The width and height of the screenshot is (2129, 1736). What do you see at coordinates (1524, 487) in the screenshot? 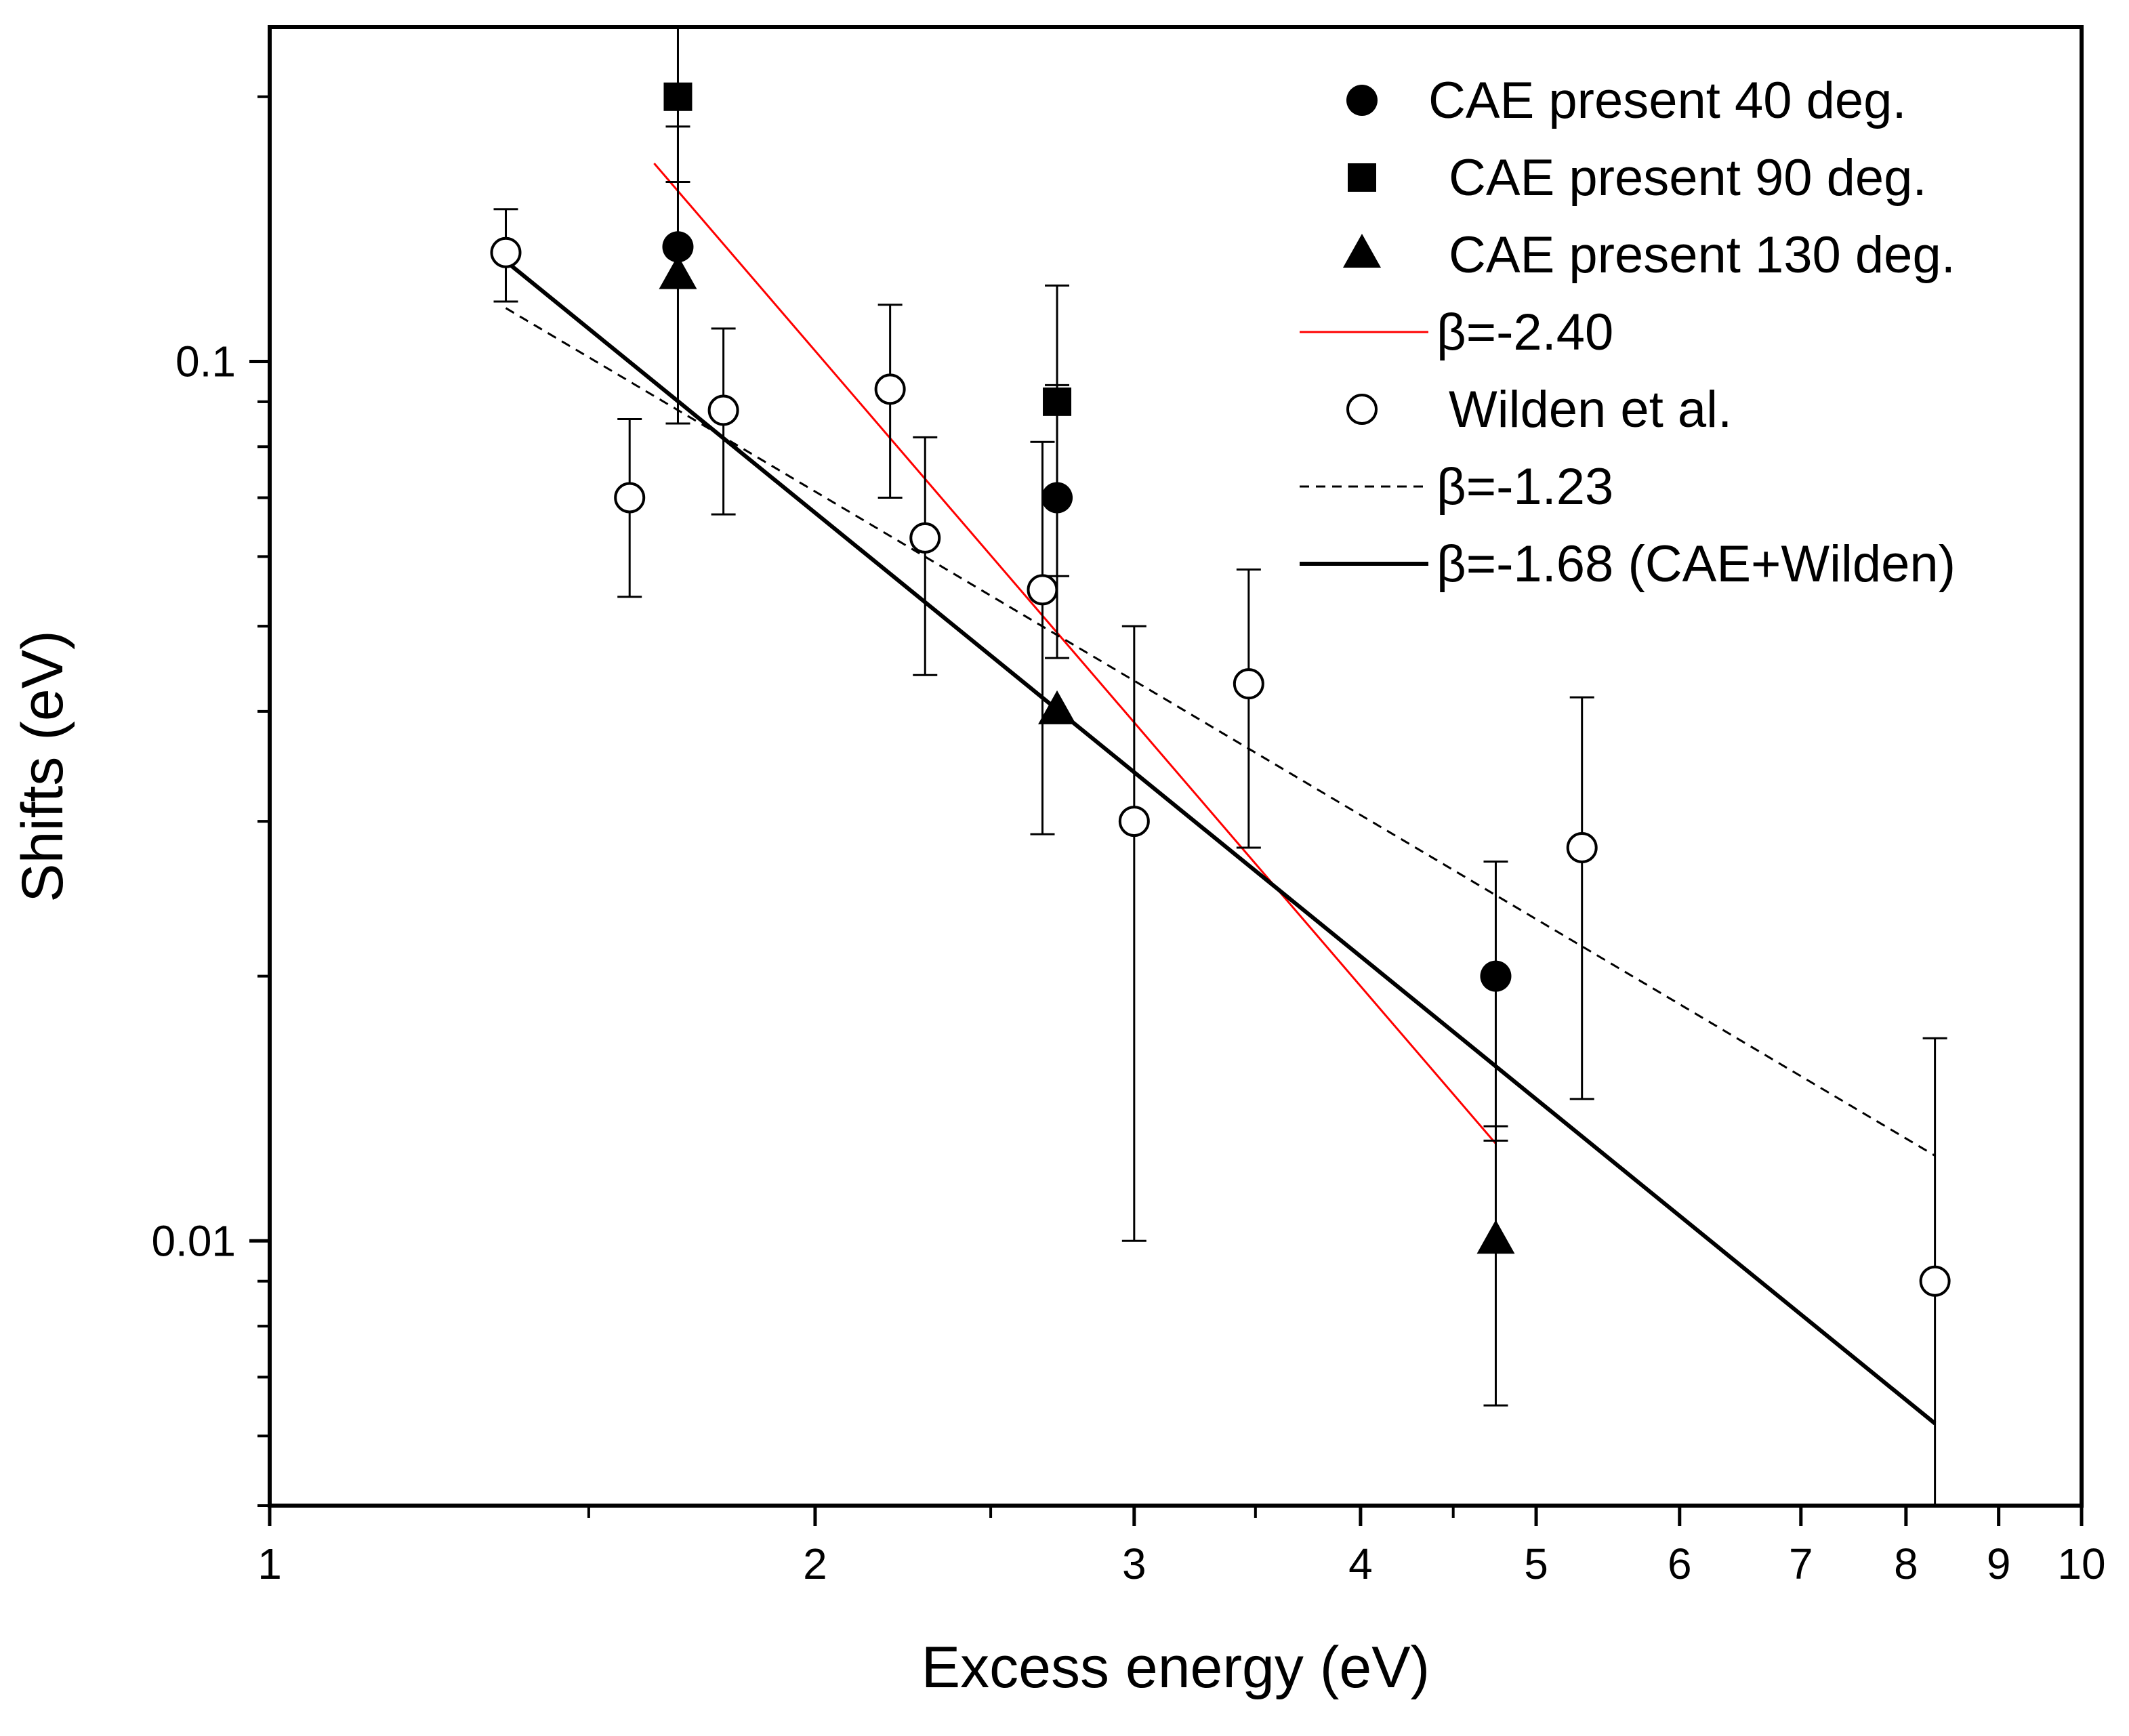
I see `legend-label: β=-1.23` at bounding box center [1524, 487].